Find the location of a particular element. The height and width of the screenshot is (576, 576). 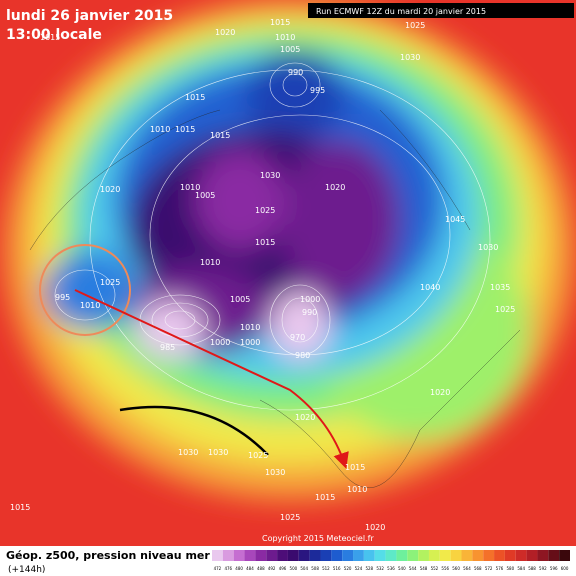

colorbar-label: 500 is located at coordinates (294, 568).